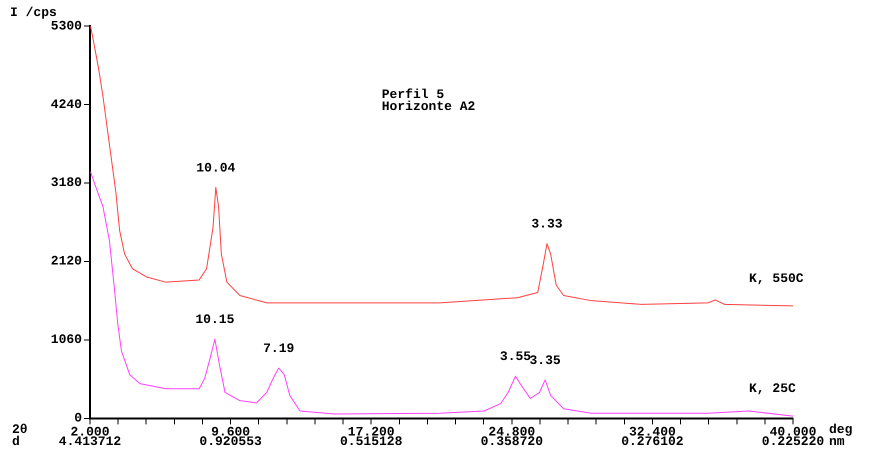  I want to click on annotation: 3.55, so click(516, 356).